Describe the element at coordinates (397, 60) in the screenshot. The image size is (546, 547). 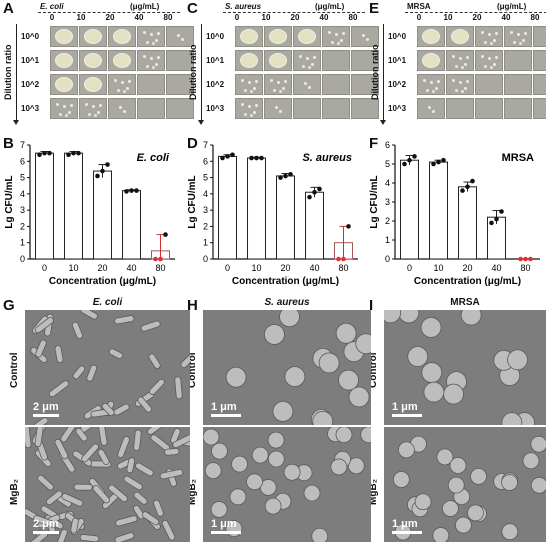
I see `plate-row-label: 10^1` at that location.